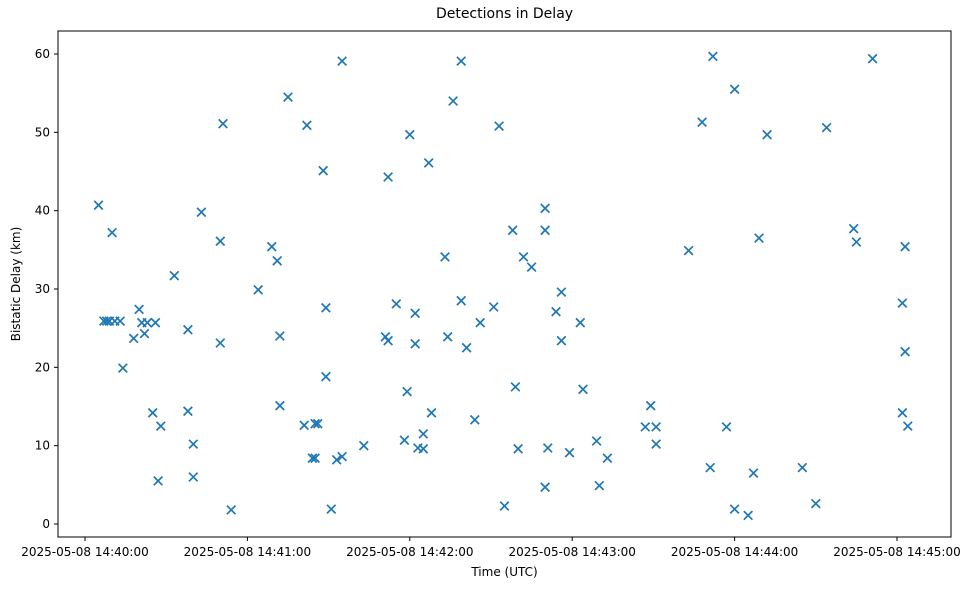 The width and height of the screenshot is (979, 590). I want to click on y-tick-label: 30, so click(42, 289).